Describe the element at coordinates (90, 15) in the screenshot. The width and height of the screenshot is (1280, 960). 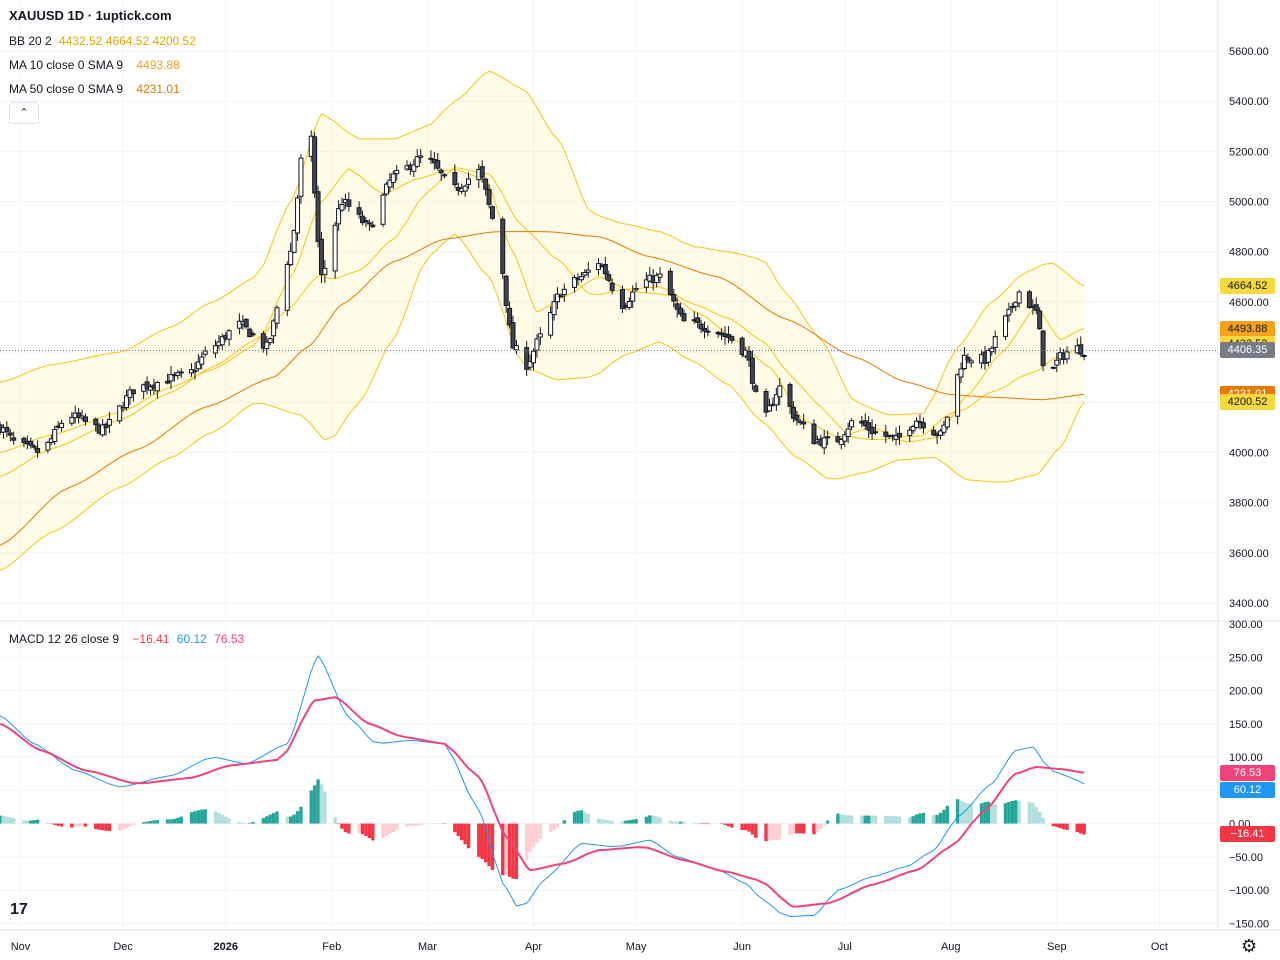
I see `symbol-title: XAUUSD 1D · 1uptick.com` at that location.